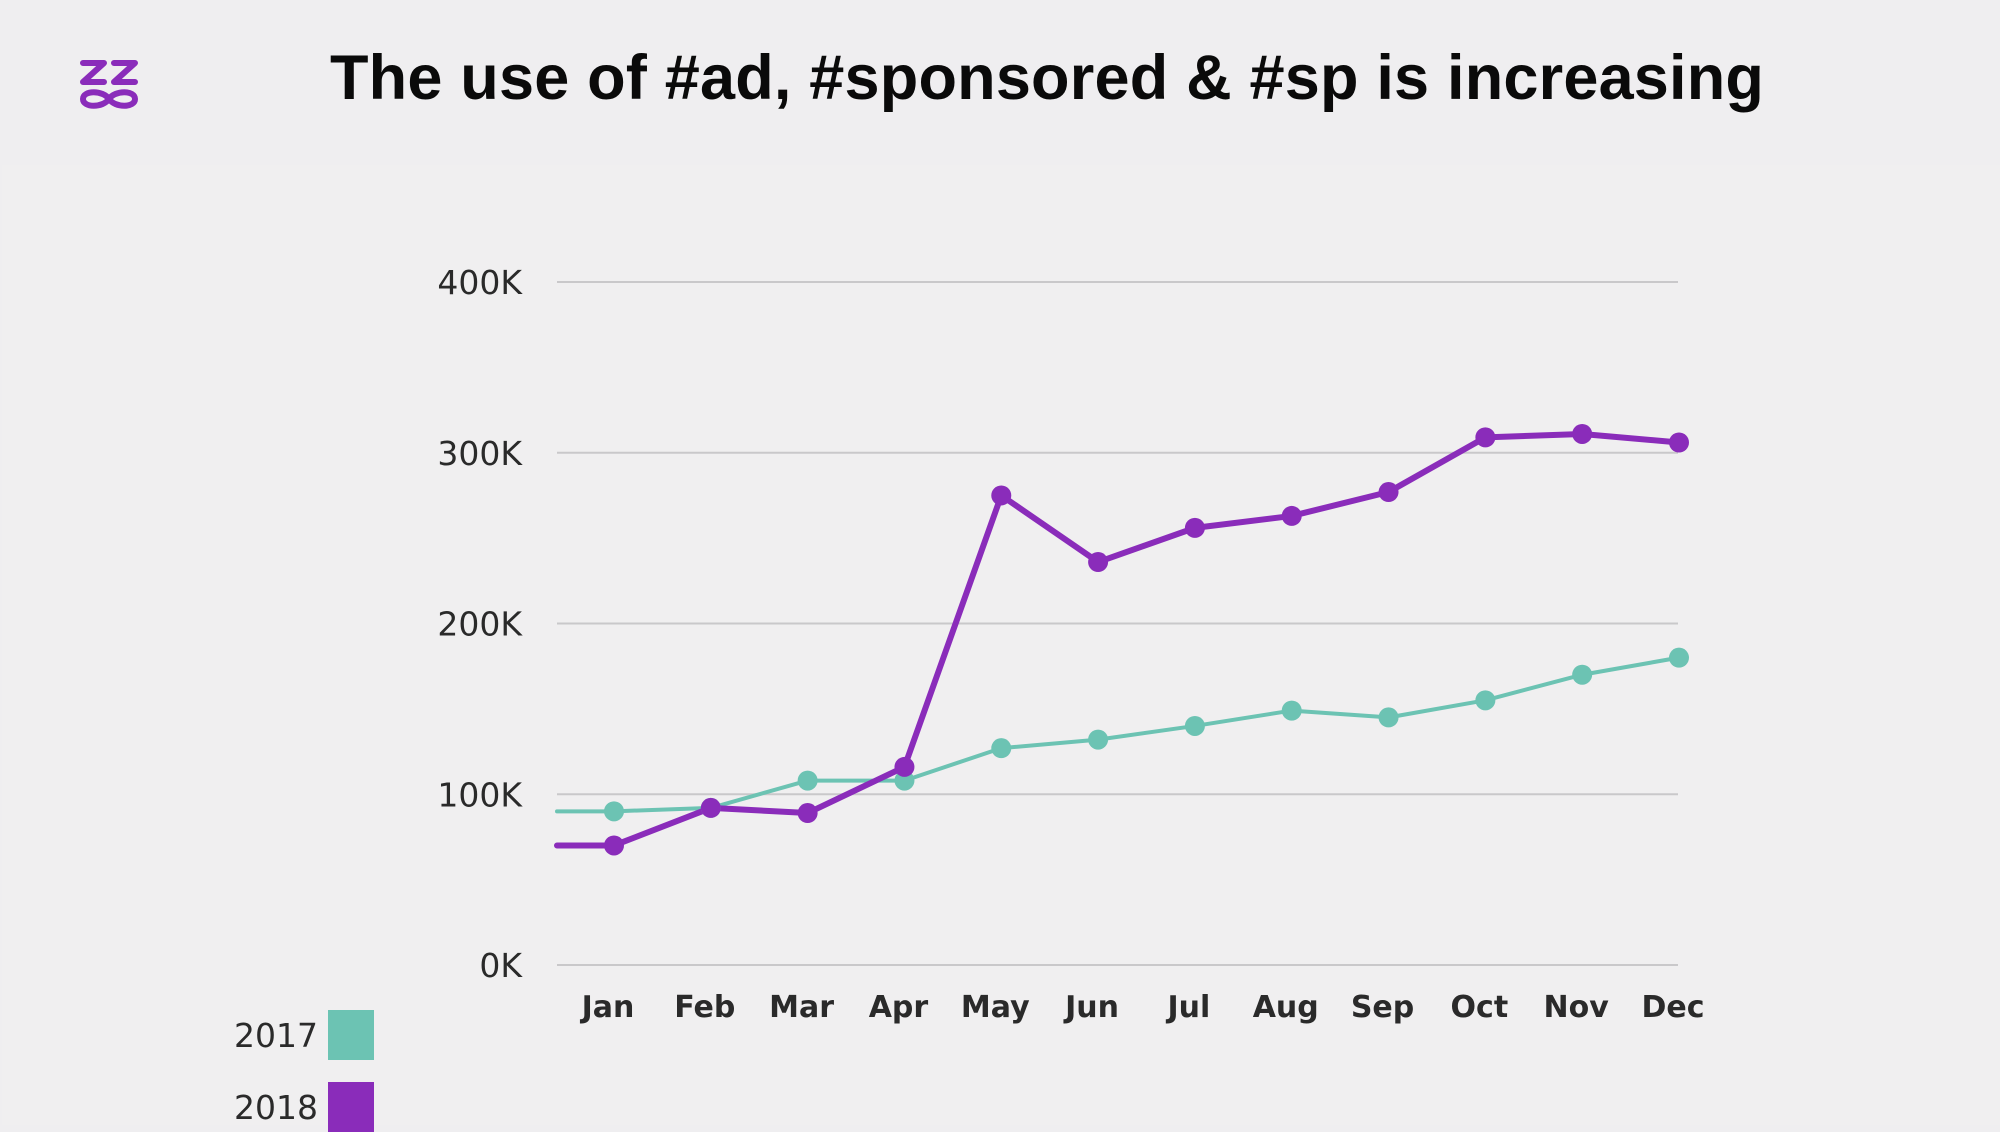 The width and height of the screenshot is (2000, 1132). I want to click on data-point-2018-Oct, so click(1485, 437).